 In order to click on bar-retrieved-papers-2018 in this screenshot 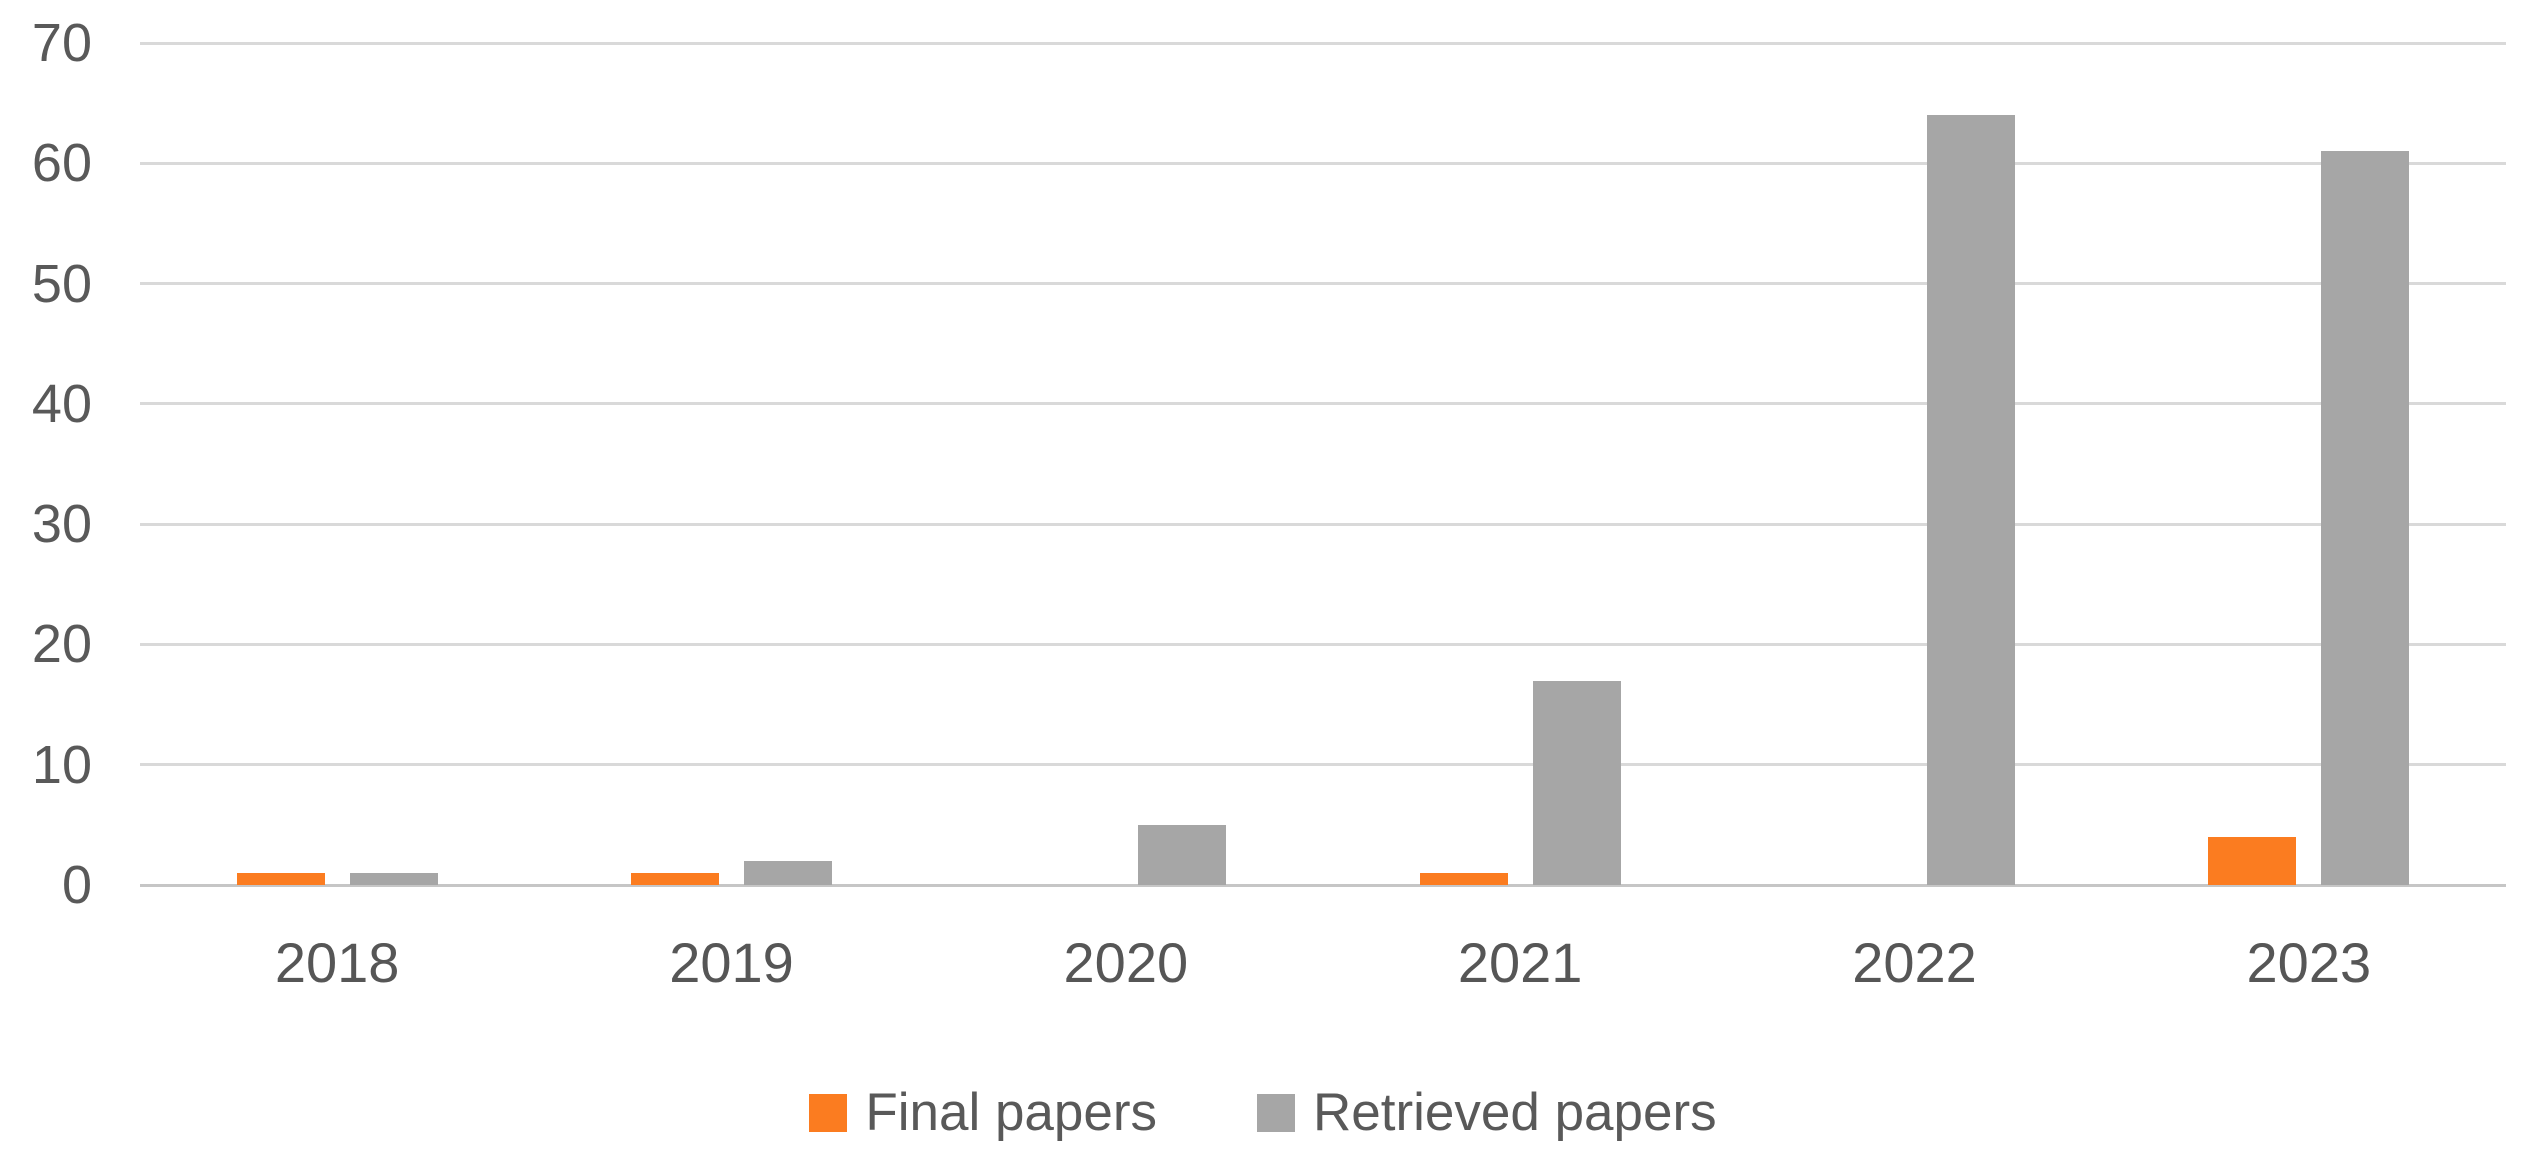, I will do `click(394, 879)`.